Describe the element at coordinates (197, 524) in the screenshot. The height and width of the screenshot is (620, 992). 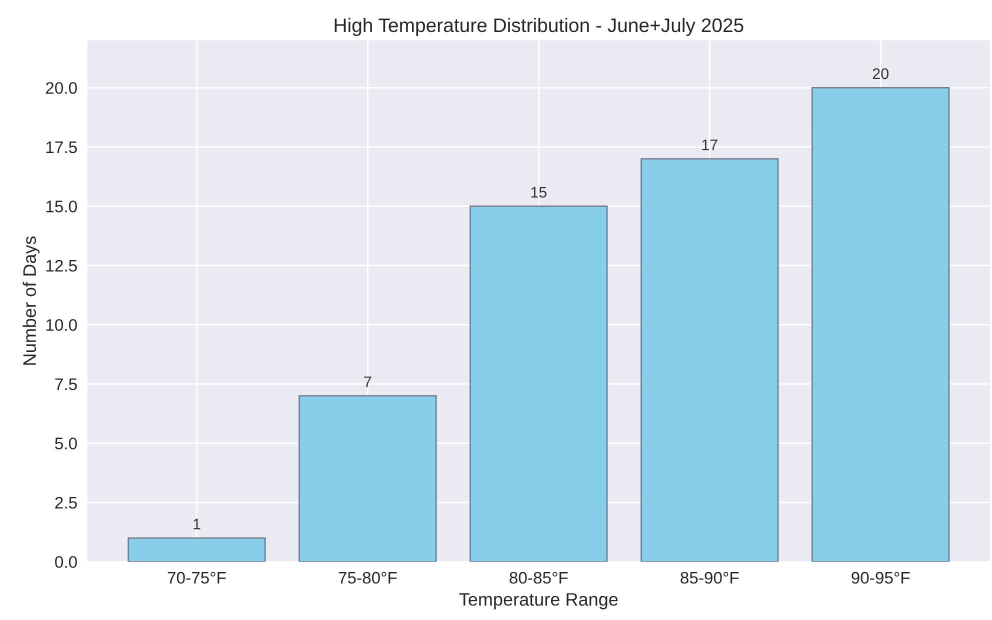
I see `data-label: 1` at that location.